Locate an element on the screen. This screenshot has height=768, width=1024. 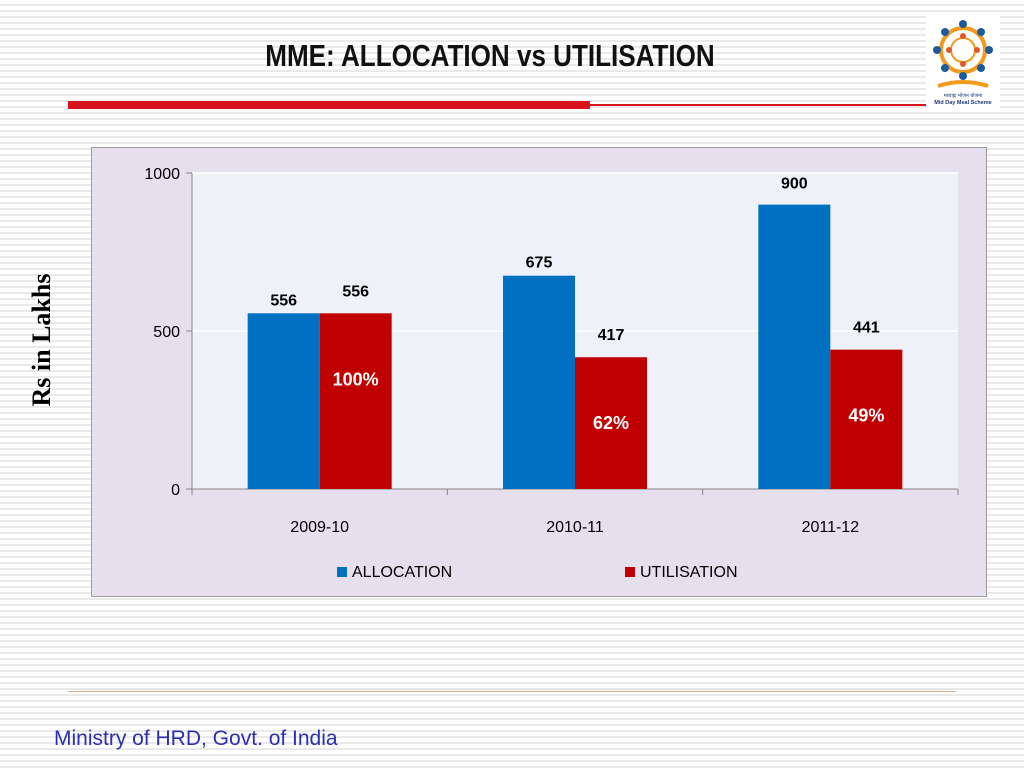
logo-caption: मध्याह्न भोजन योजना is located at coordinates (963, 95).